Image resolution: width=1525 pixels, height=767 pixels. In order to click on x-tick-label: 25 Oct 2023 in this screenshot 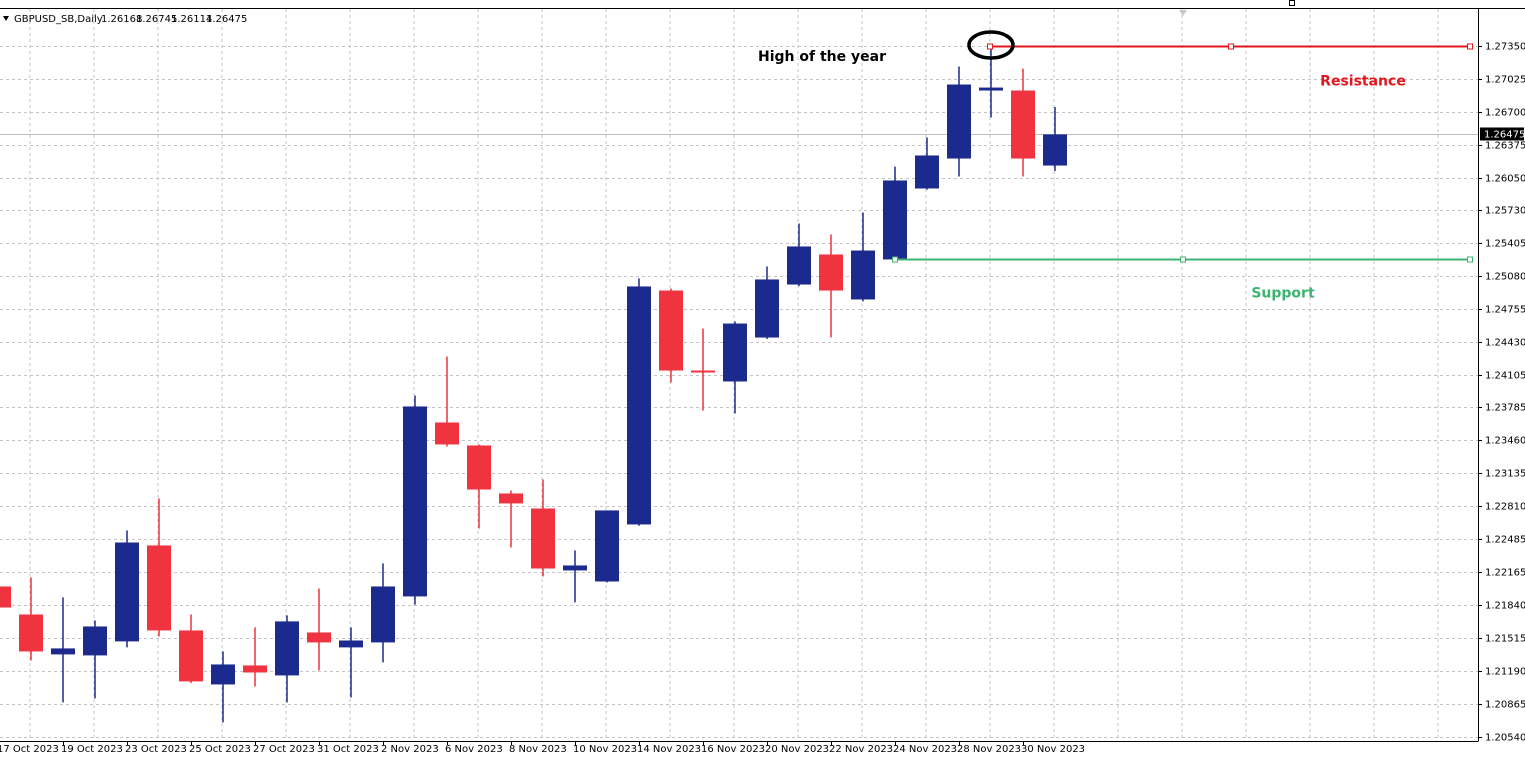, I will do `click(220, 749)`.